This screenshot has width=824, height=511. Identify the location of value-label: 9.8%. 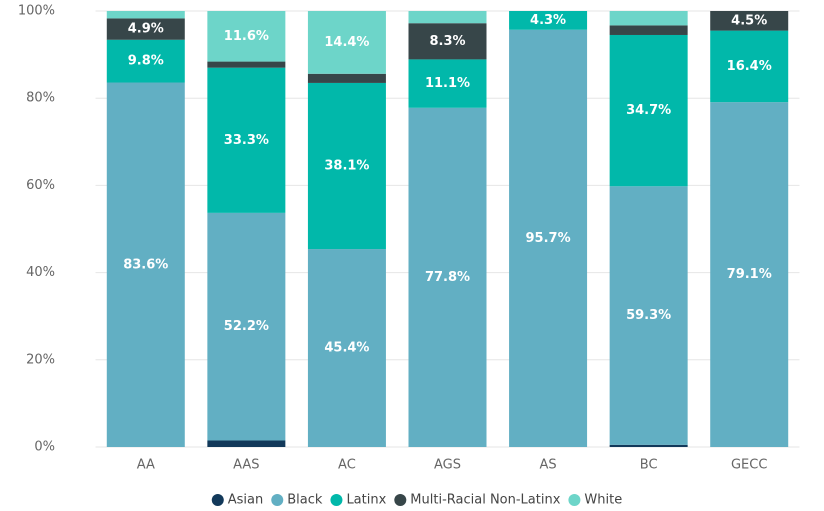
(146, 61).